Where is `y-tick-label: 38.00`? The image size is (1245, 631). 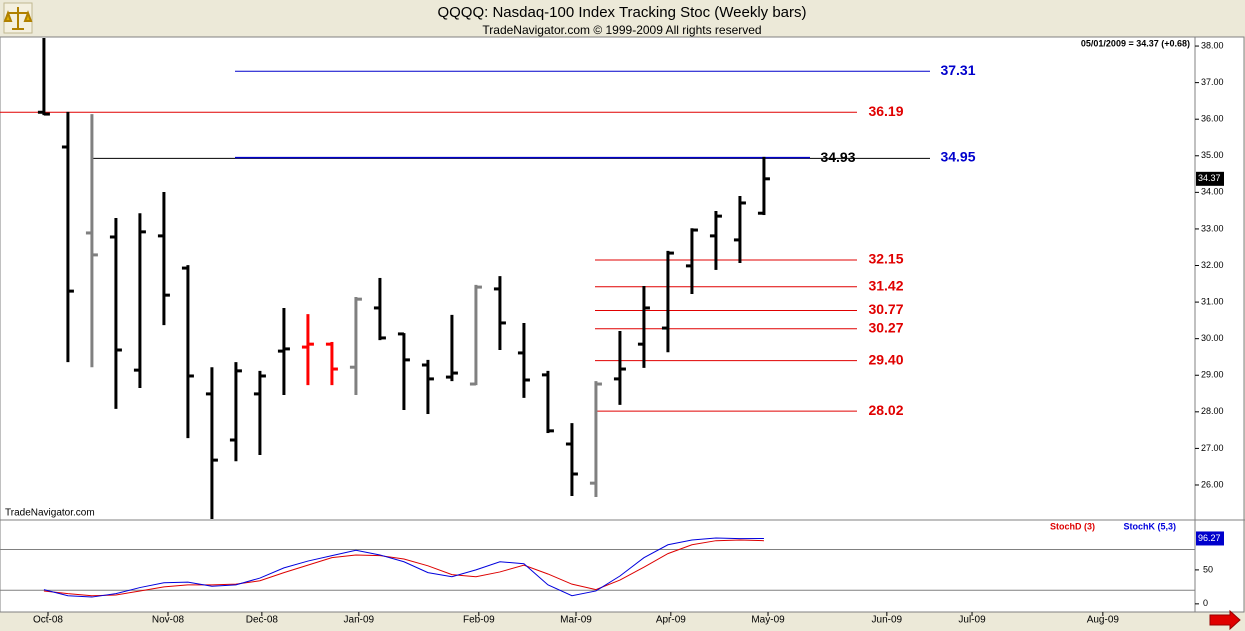 y-tick-label: 38.00 is located at coordinates (1212, 45).